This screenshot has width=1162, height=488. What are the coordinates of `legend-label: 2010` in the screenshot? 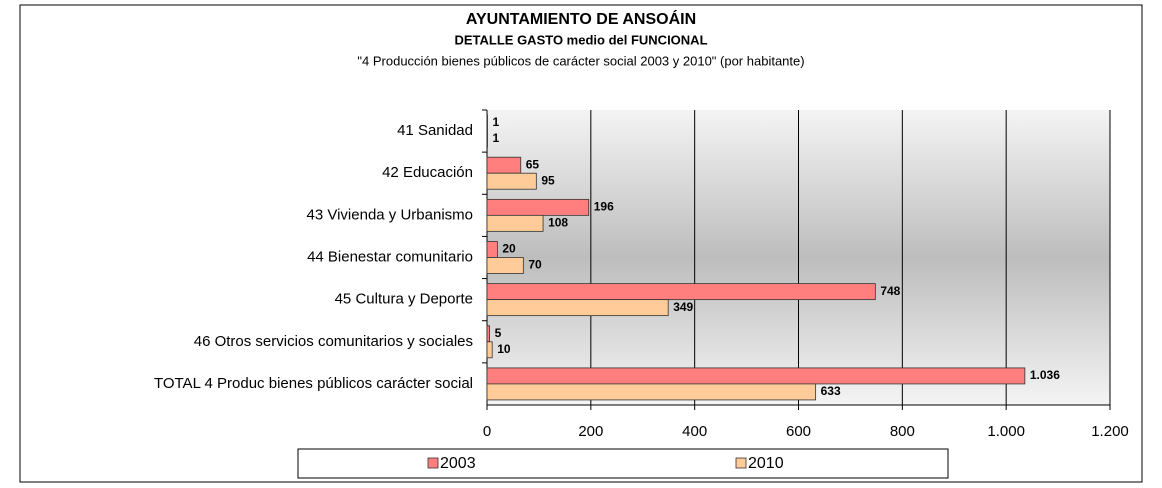 It's located at (766, 463).